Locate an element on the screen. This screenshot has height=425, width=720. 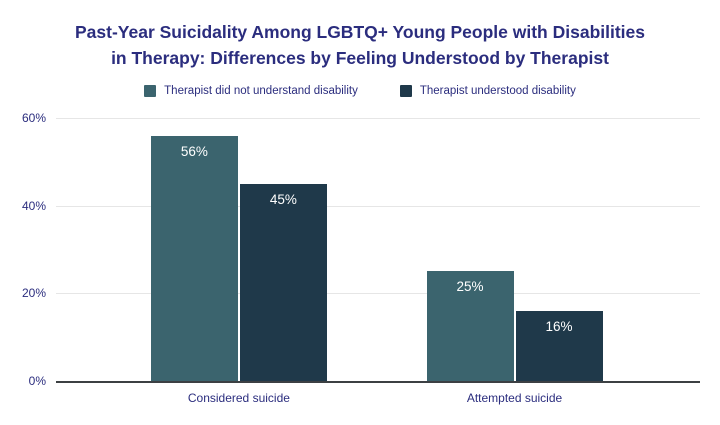
y-tick-label-20: 20% is located at coordinates (33, 293).